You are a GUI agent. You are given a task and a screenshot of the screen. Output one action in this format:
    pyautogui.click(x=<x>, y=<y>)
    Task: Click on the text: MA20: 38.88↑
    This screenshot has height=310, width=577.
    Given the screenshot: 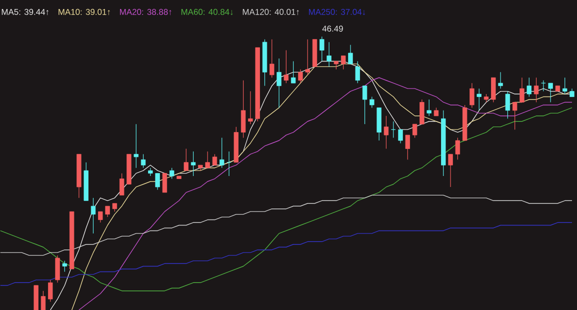 What is the action you would take?
    pyautogui.click(x=146, y=11)
    